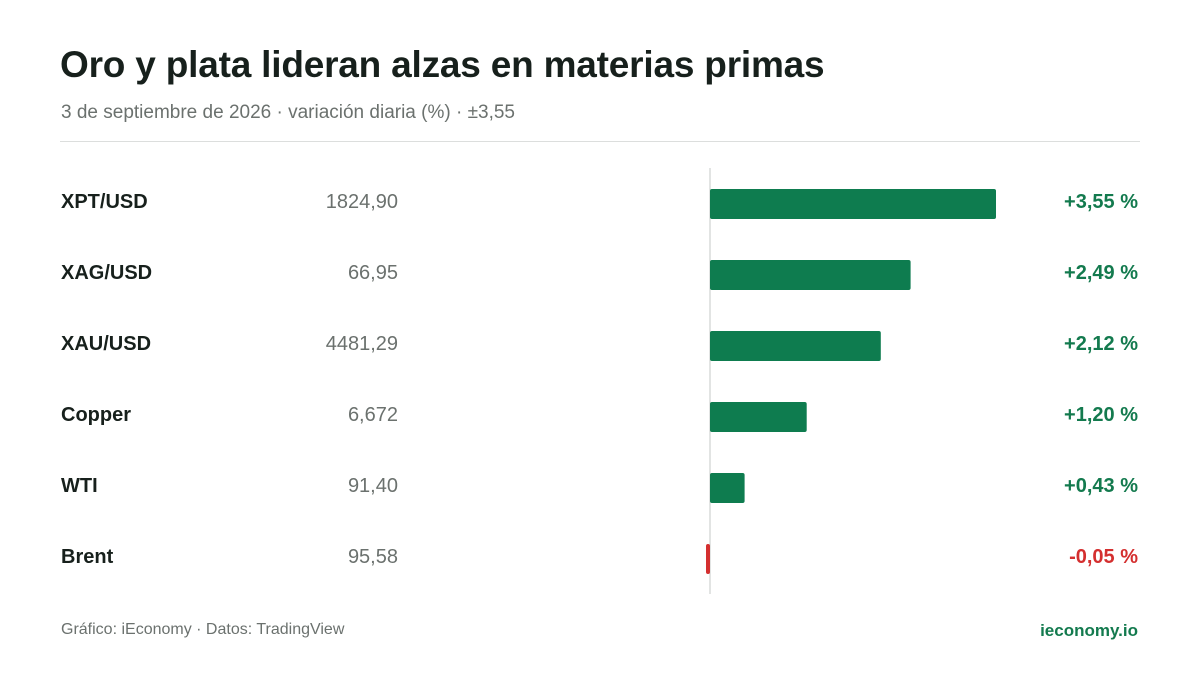  I want to click on price-label: 1824,90, so click(361, 202).